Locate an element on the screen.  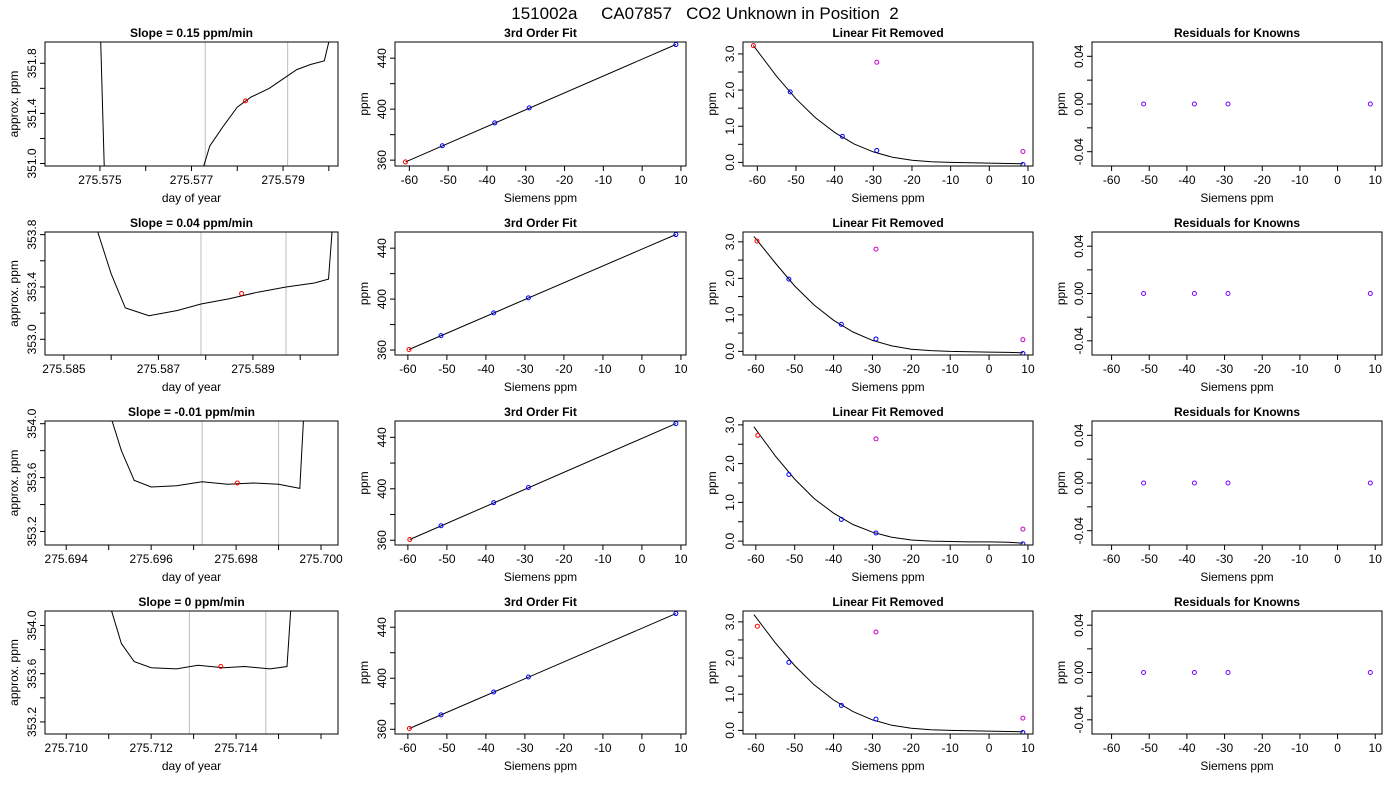
panel-title: Slope = 0.15 ppm/min is located at coordinates (191, 33).